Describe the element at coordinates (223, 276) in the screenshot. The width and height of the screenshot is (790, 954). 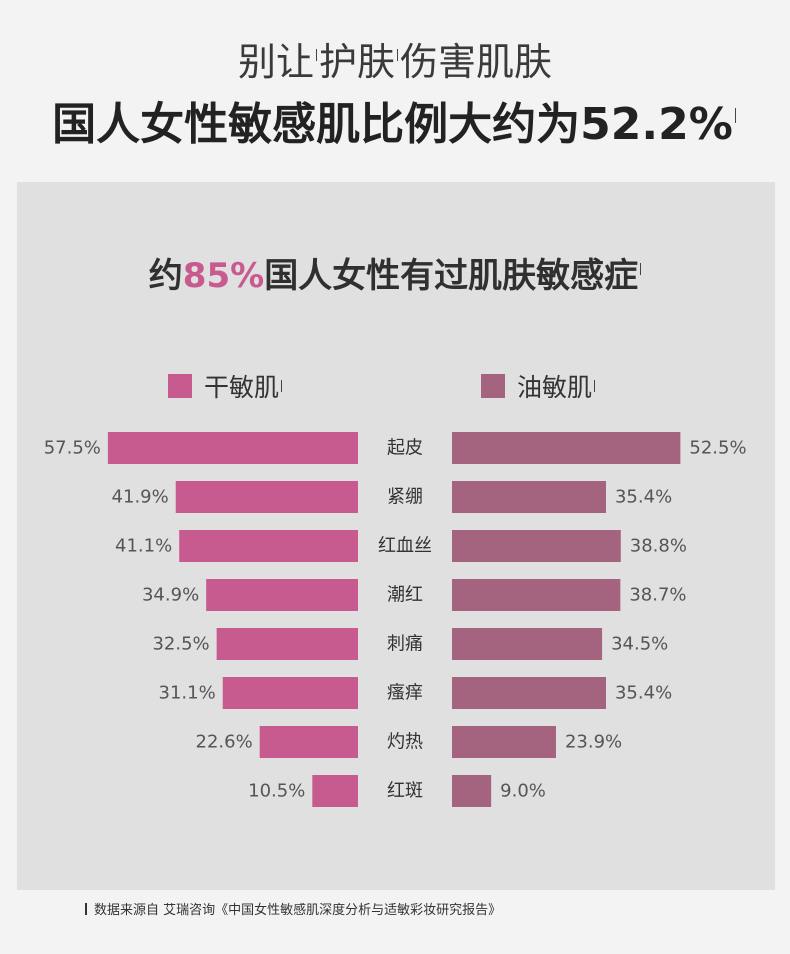
I see `chart-title-highlight: 85%` at that location.